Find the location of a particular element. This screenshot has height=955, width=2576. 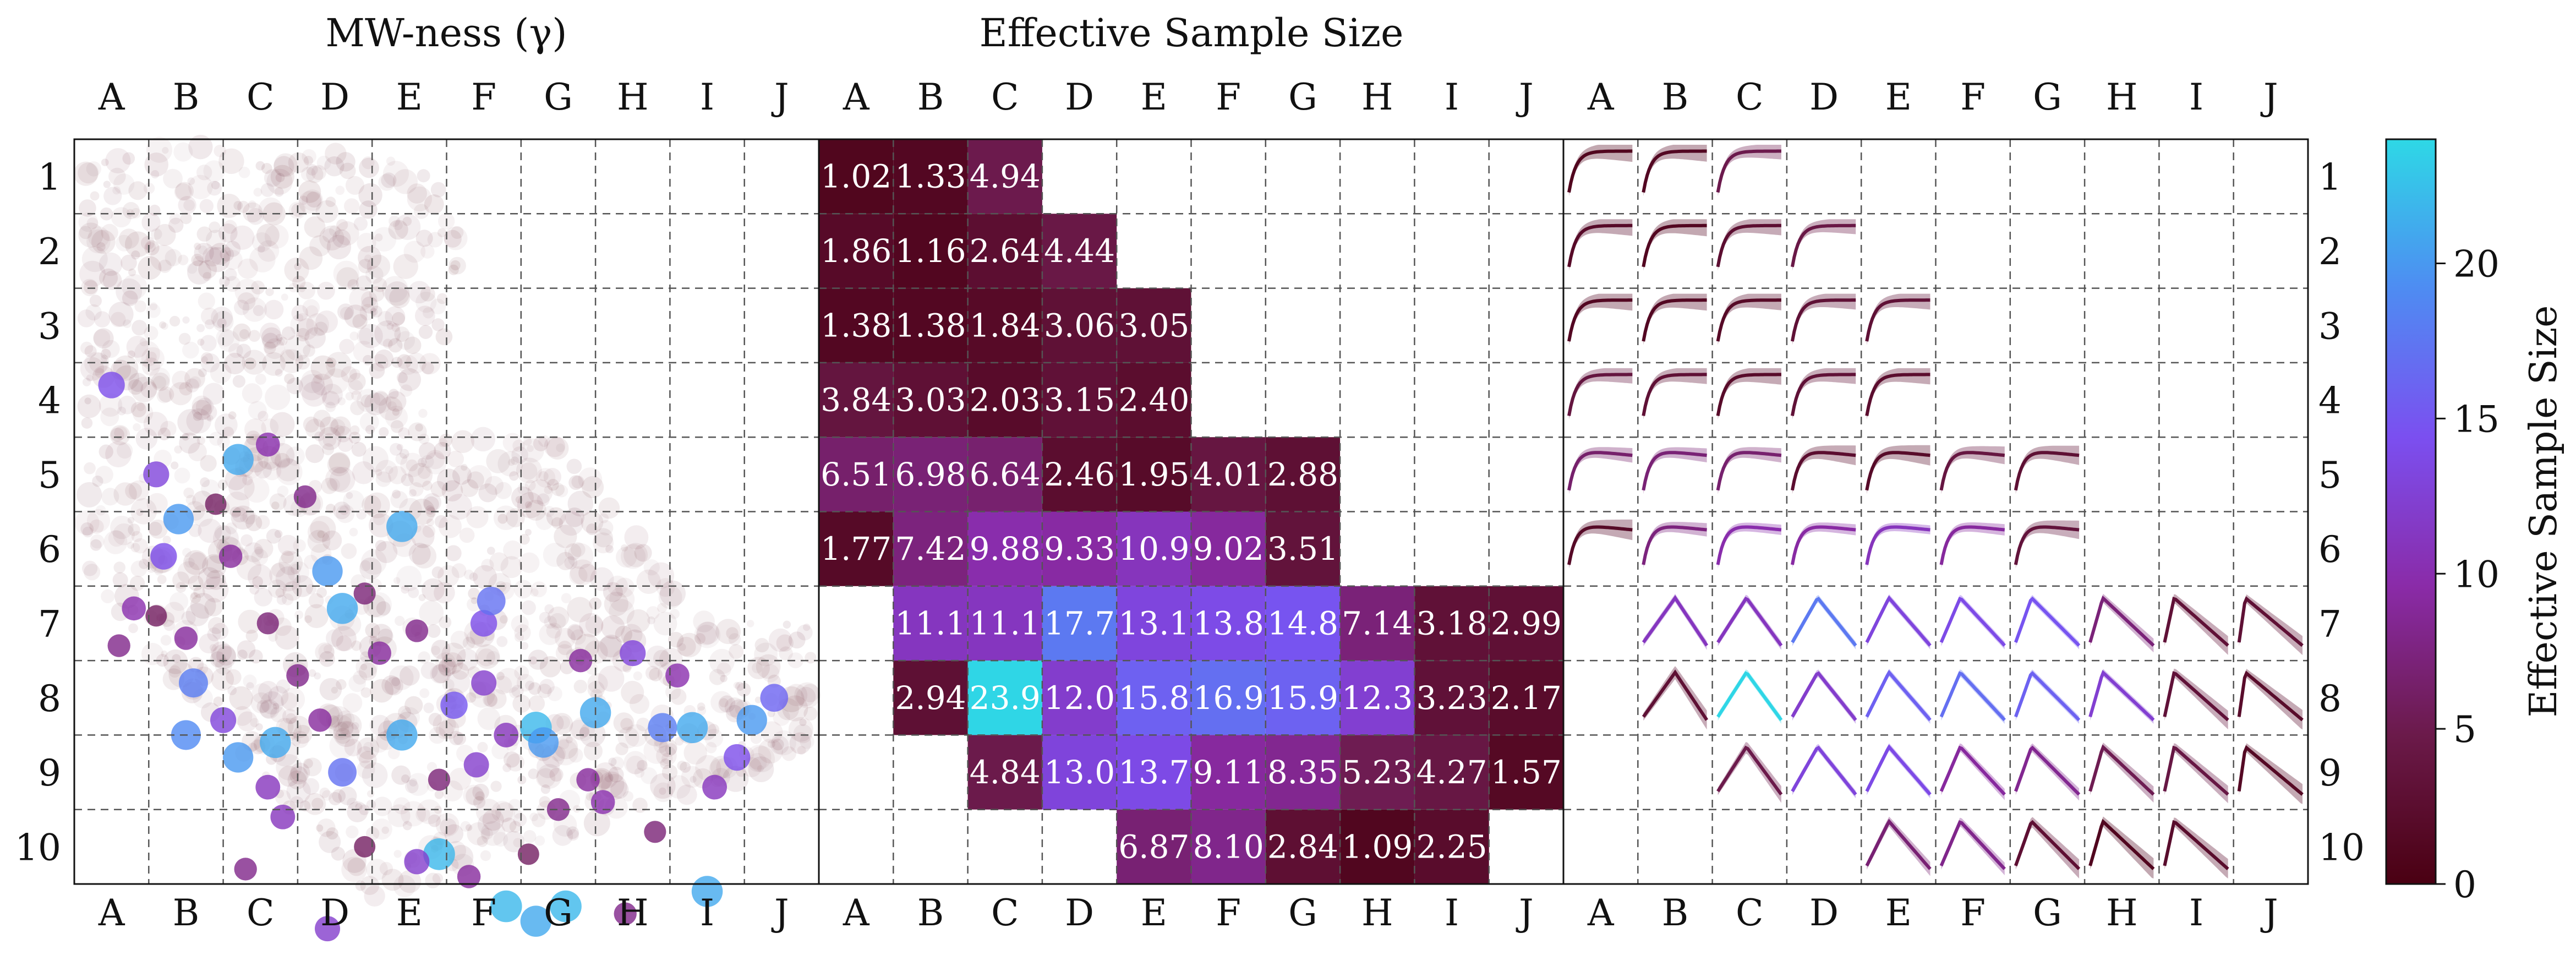

heatmap-cell-label: 1.02 is located at coordinates (856, 176).